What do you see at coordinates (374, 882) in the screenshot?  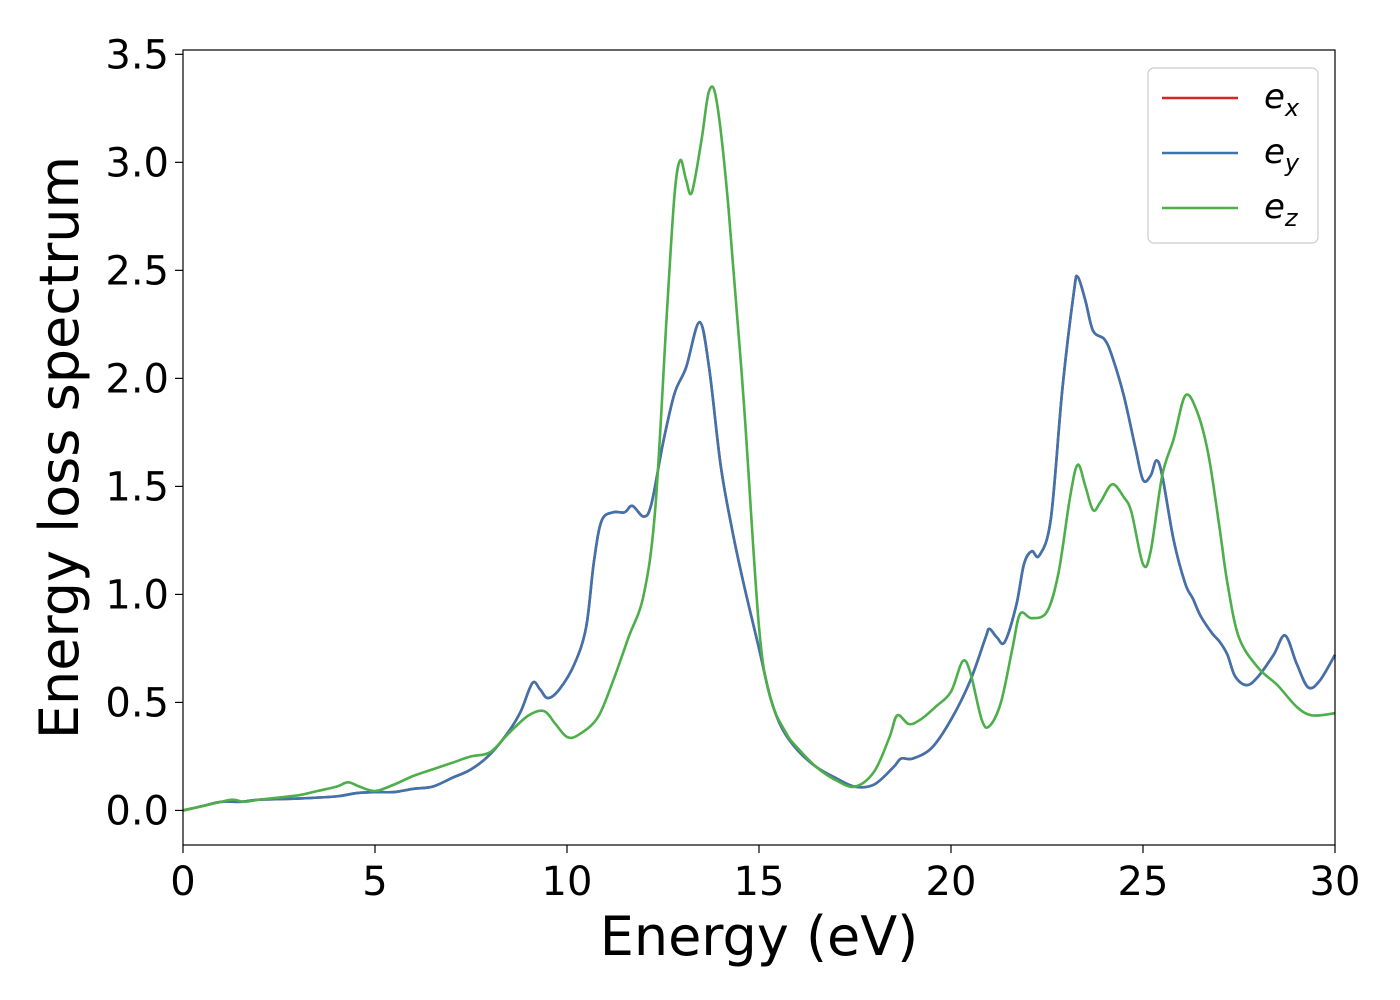 I see `x-tick-label: 5` at bounding box center [374, 882].